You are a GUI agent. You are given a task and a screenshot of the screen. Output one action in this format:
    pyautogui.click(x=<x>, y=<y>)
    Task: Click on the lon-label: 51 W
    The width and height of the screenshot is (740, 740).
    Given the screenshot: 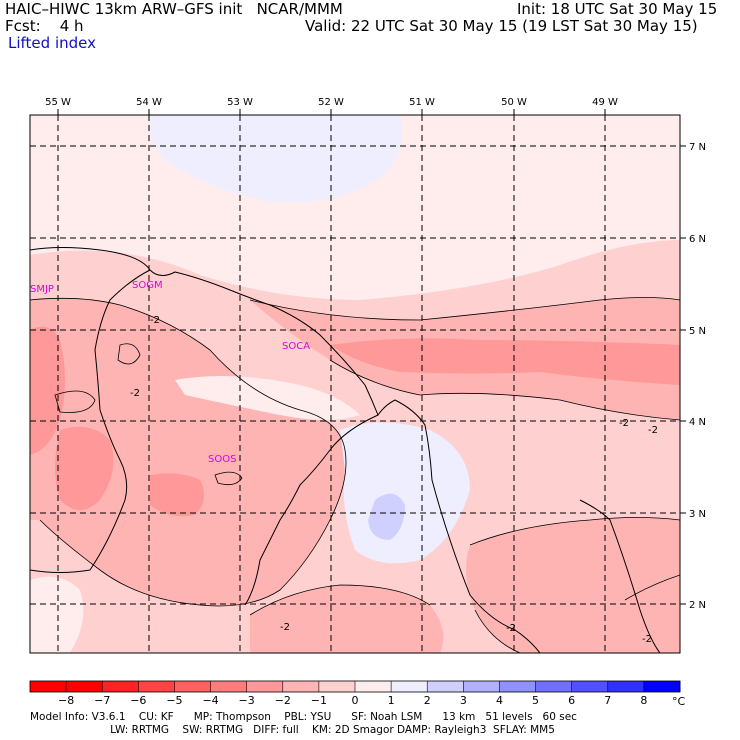 What is the action you would take?
    pyautogui.click(x=422, y=102)
    